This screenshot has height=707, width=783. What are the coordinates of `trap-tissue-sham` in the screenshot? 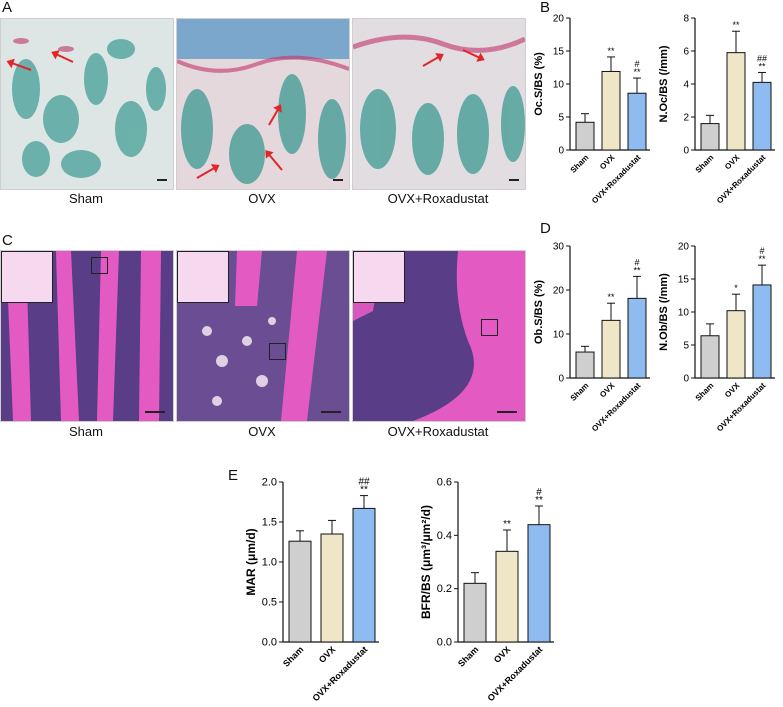 It's located at (89, 108).